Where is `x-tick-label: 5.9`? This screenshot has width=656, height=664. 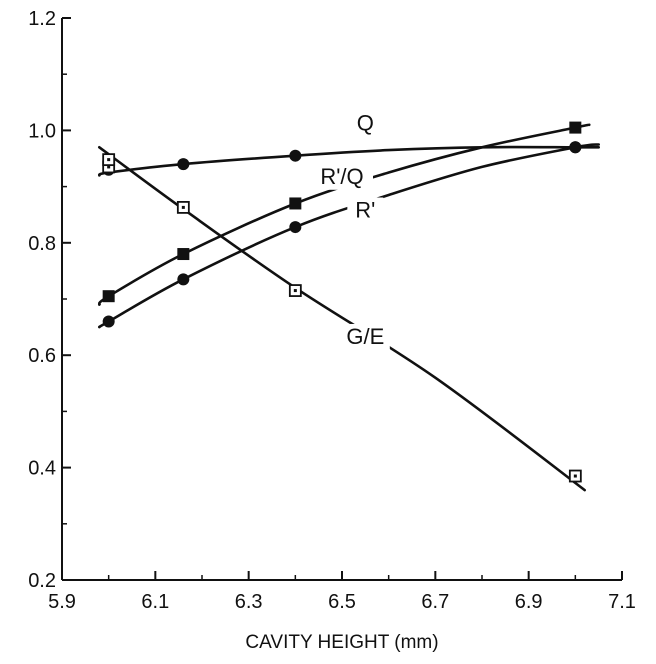
x-tick-label: 5.9 is located at coordinates (62, 602).